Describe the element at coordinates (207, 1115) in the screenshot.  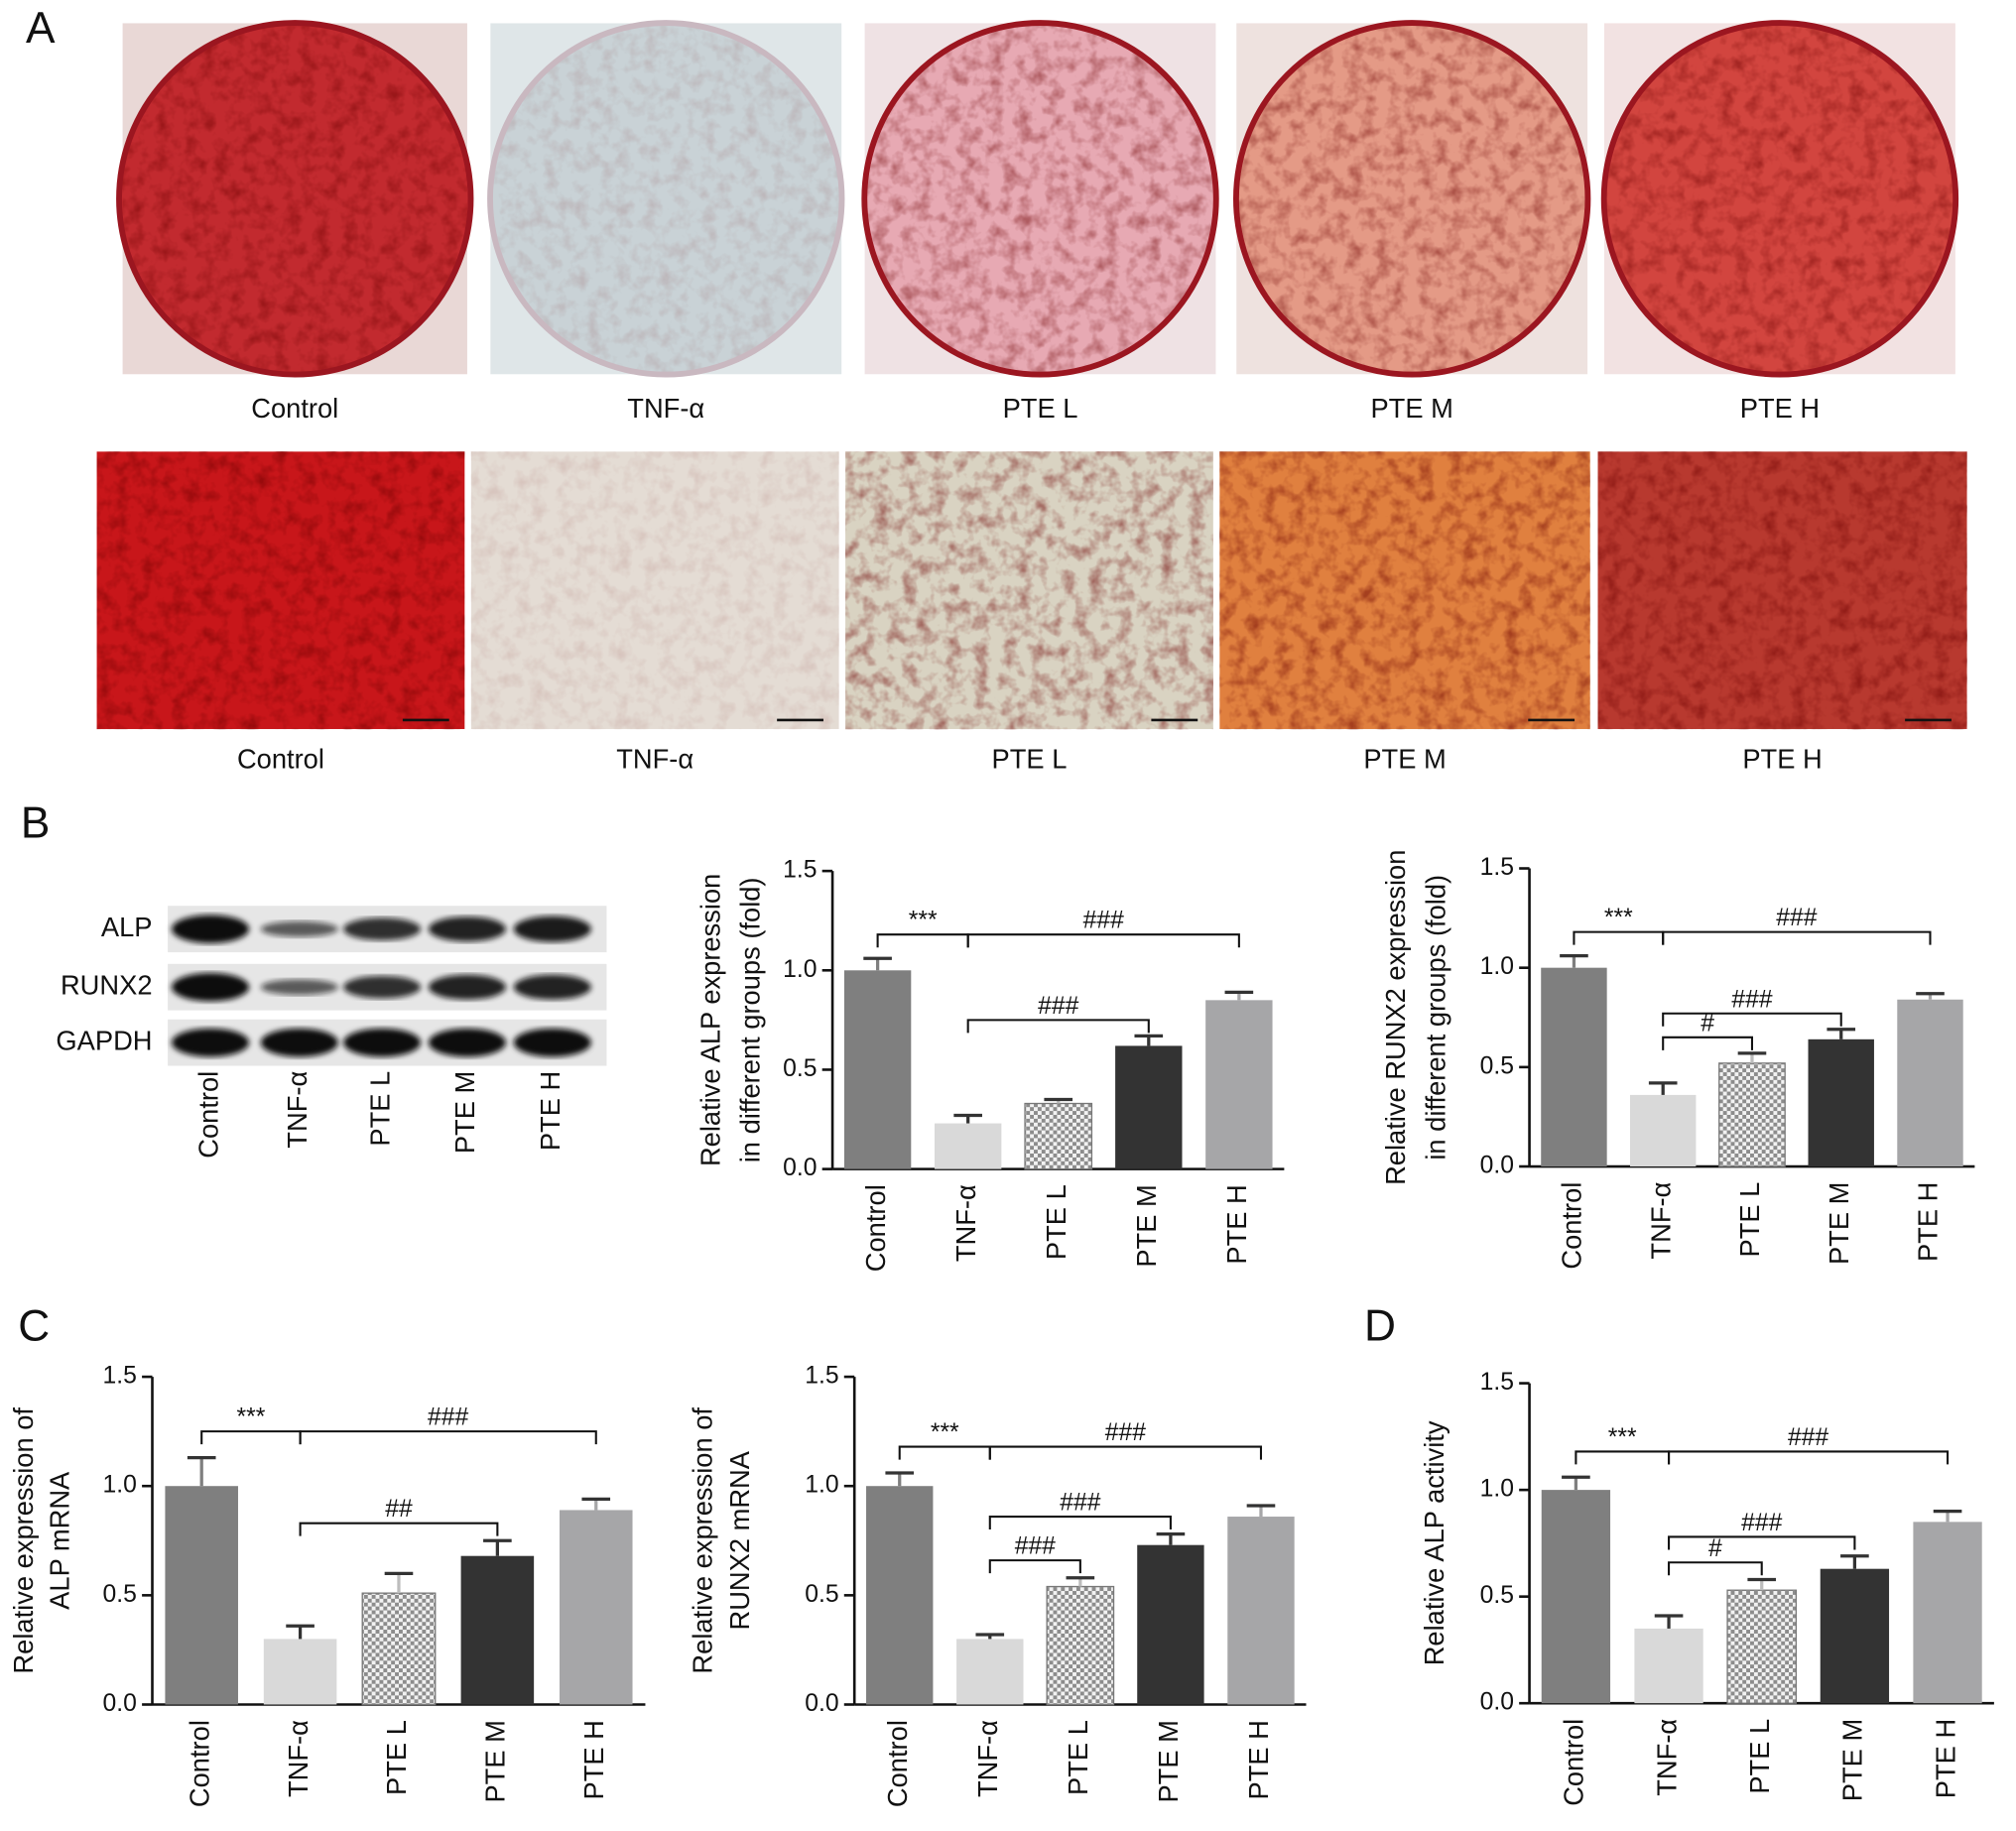
I see `lane-label: Control` at that location.